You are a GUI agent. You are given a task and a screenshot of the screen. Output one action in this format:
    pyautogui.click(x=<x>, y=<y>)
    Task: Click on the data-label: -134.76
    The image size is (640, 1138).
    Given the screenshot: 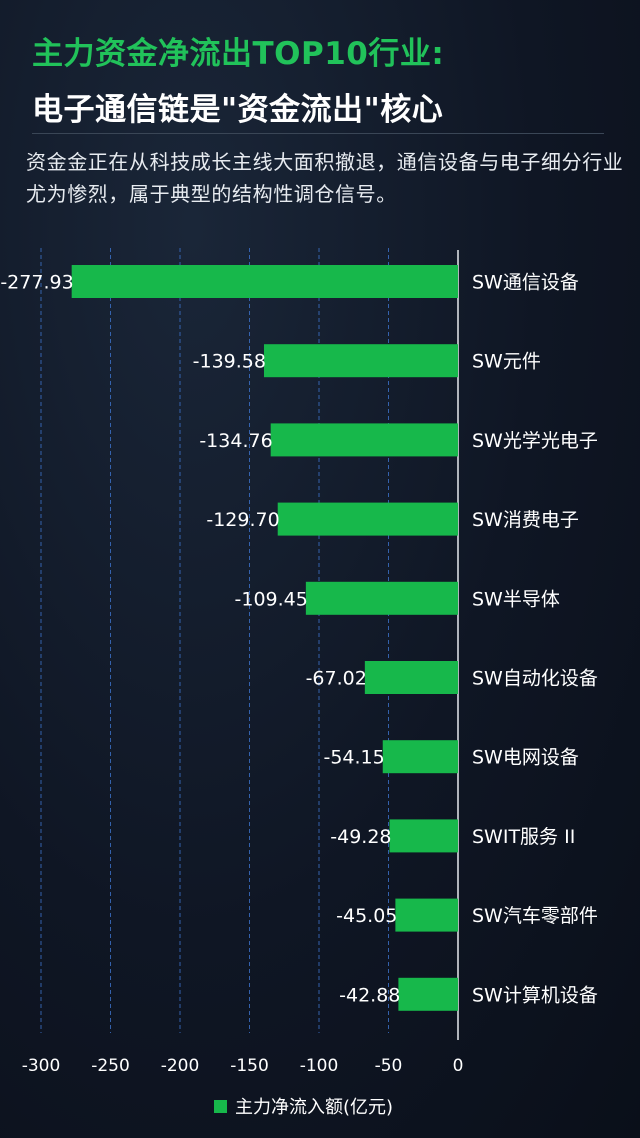 What is the action you would take?
    pyautogui.click(x=235, y=441)
    